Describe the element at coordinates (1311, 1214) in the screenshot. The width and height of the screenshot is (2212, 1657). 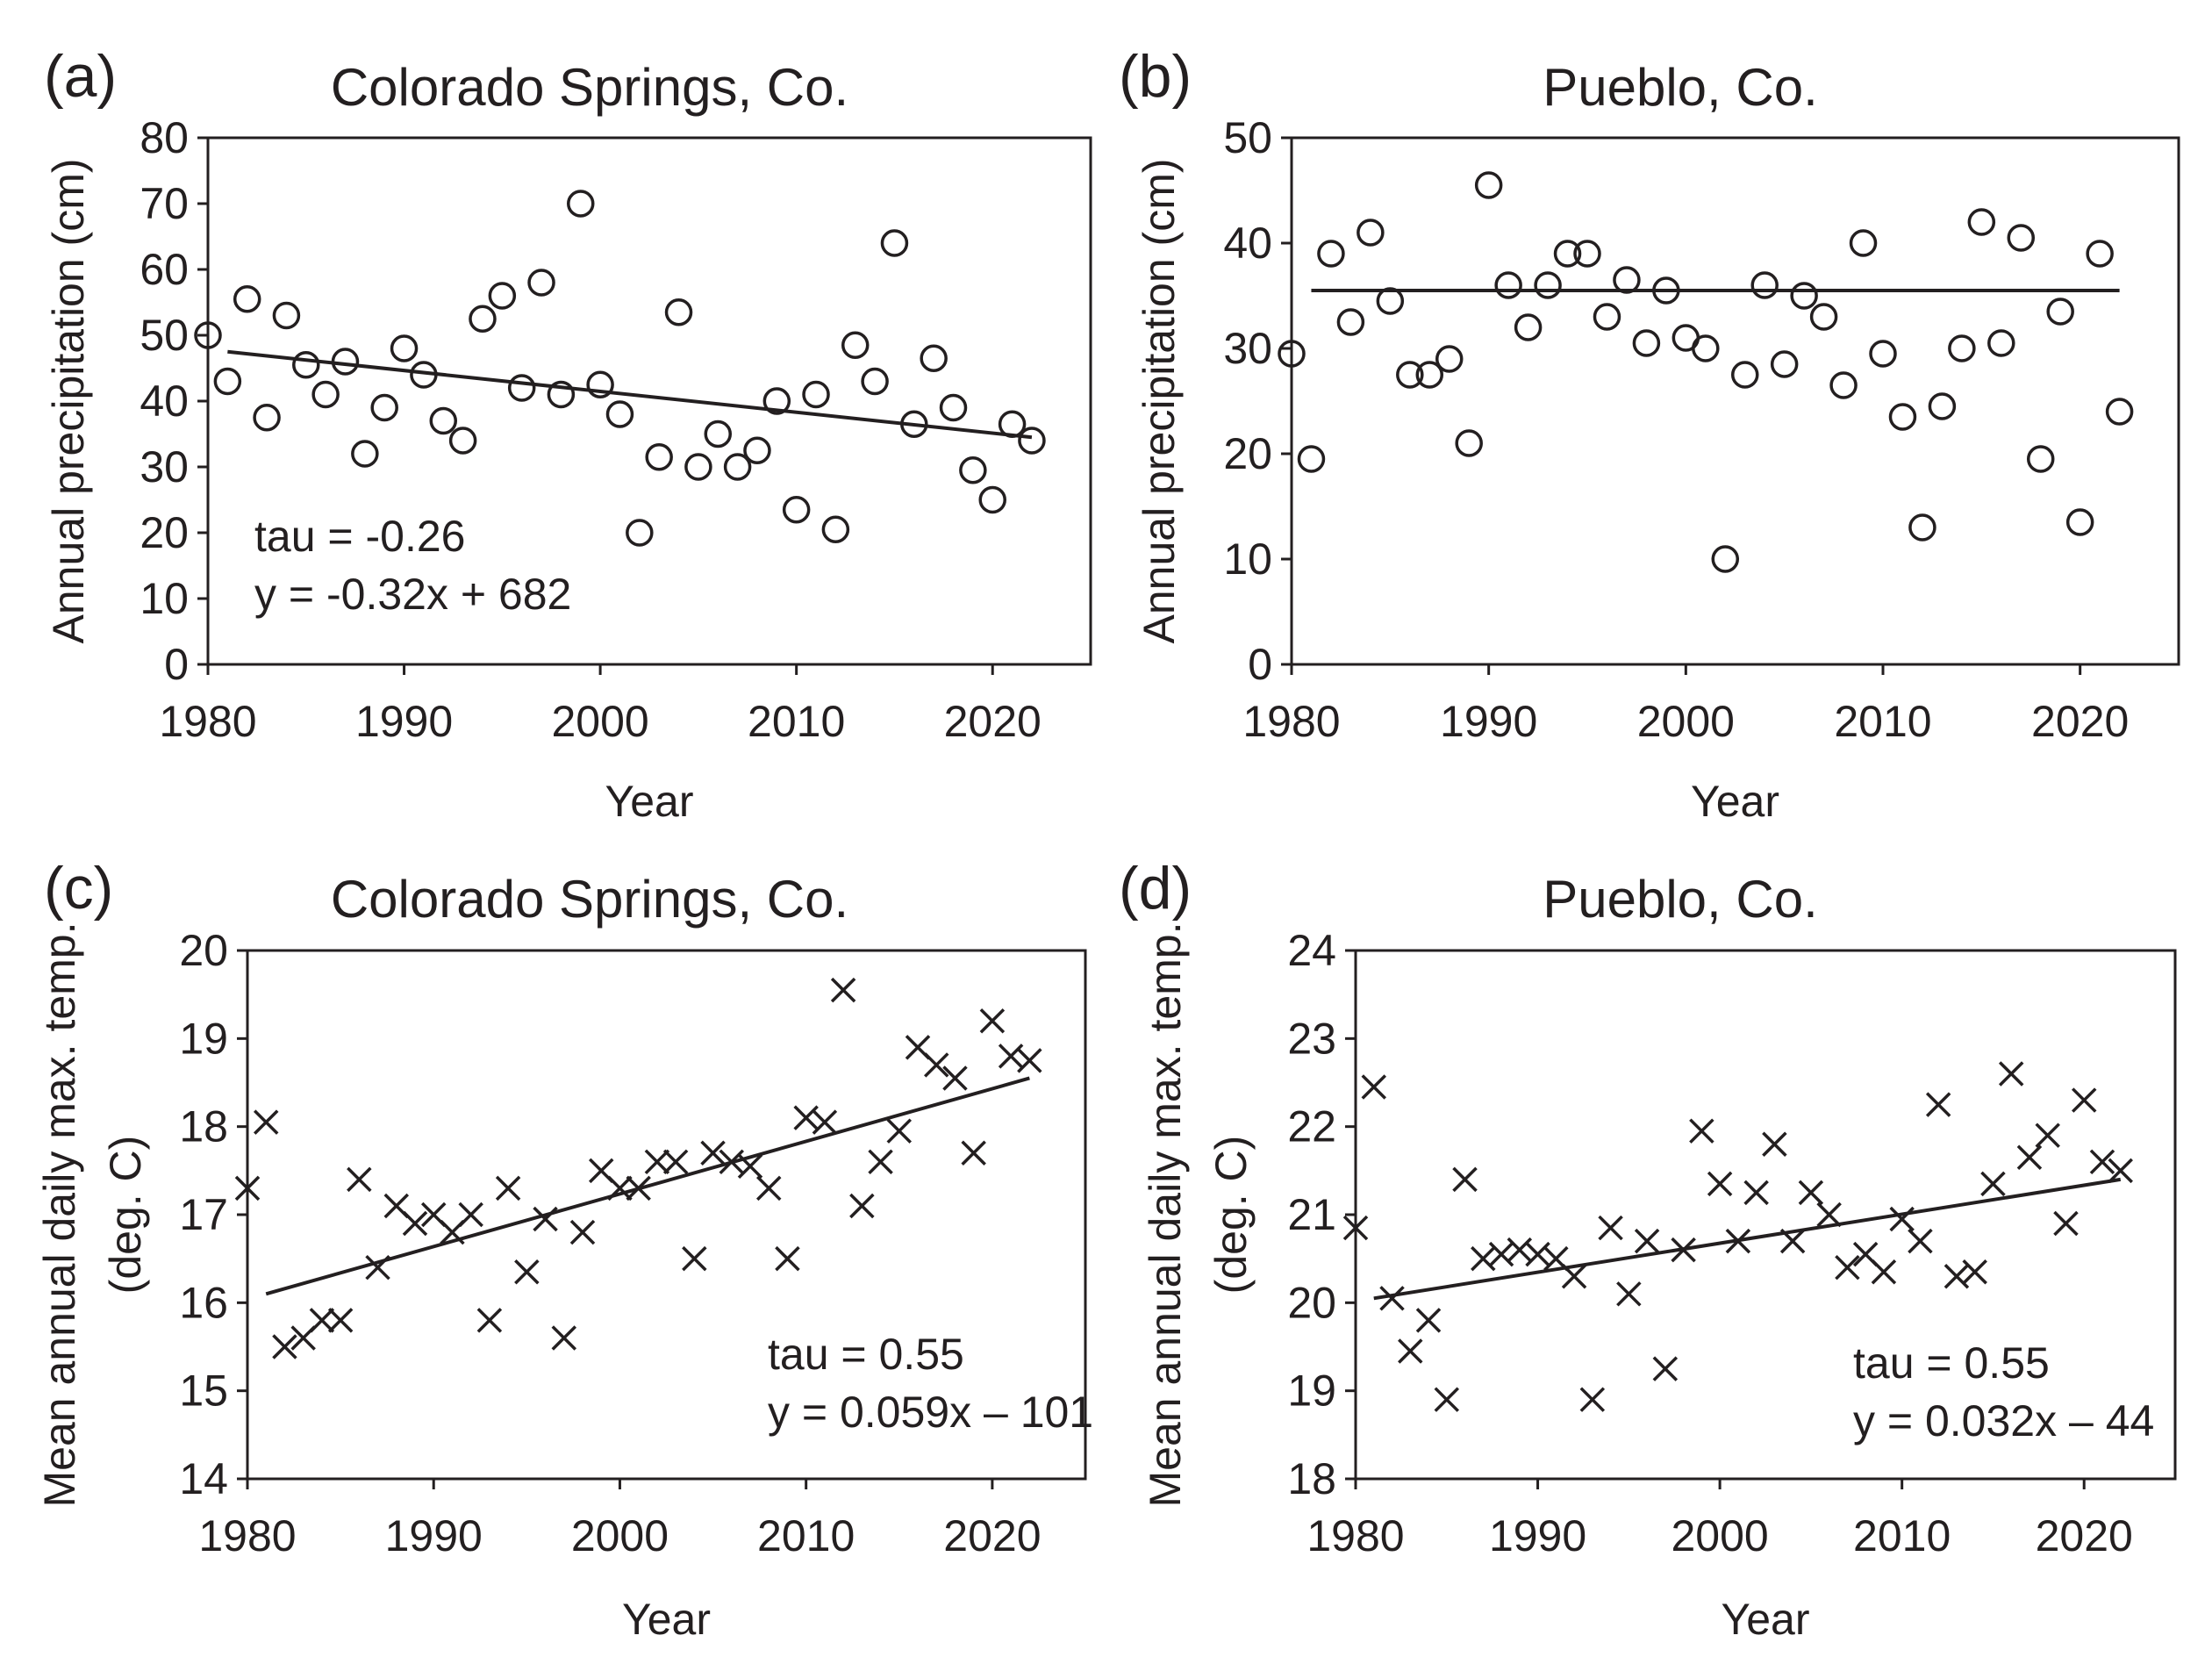
I see `y-tick-label: 21` at that location.